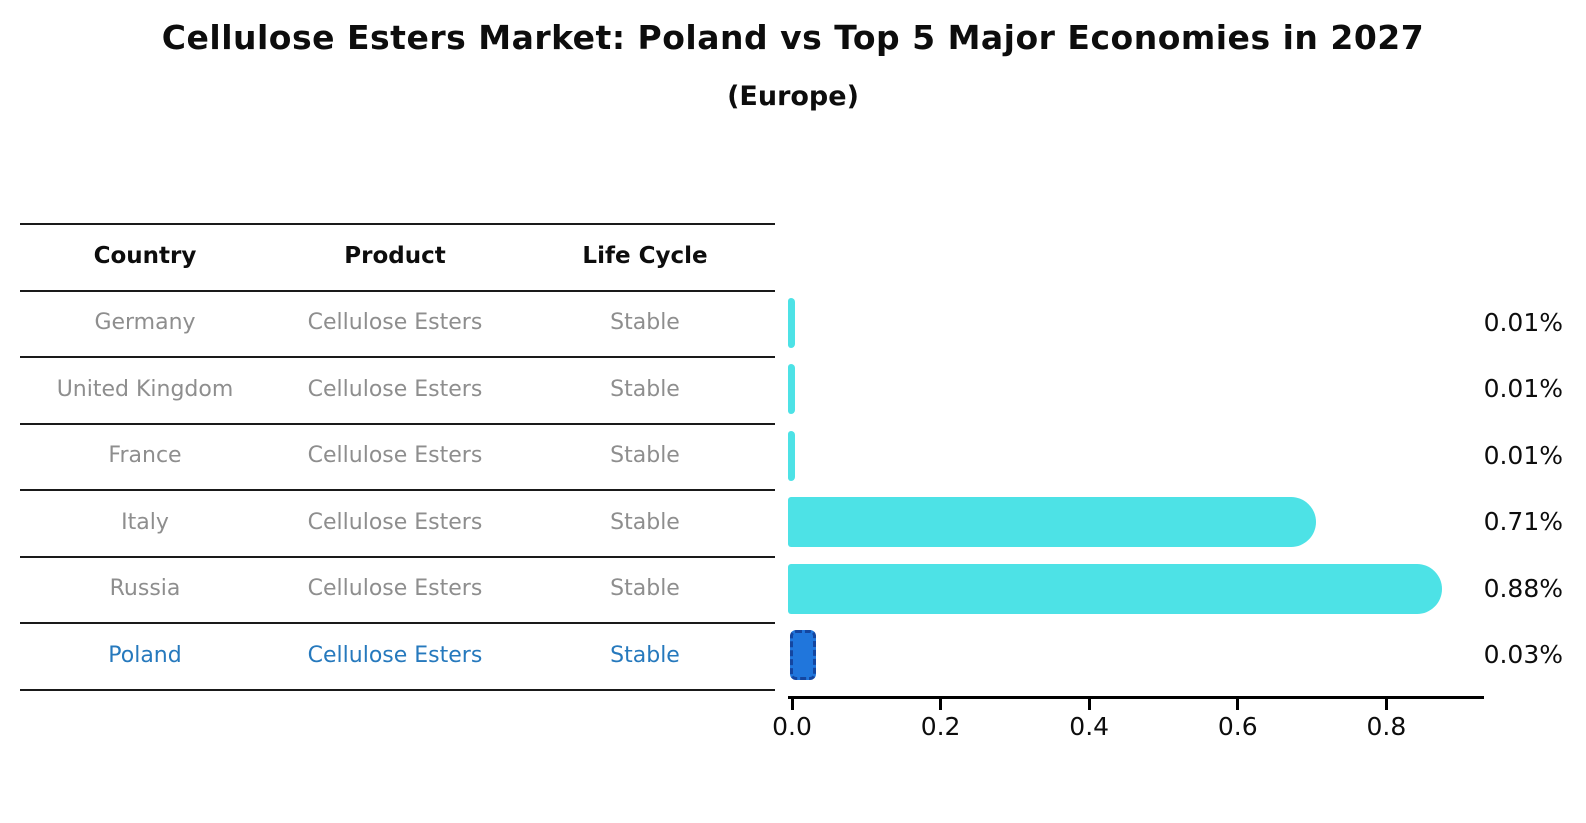 The image size is (1586, 823). What do you see at coordinates (1052, 522) in the screenshot?
I see `bar-italy` at bounding box center [1052, 522].